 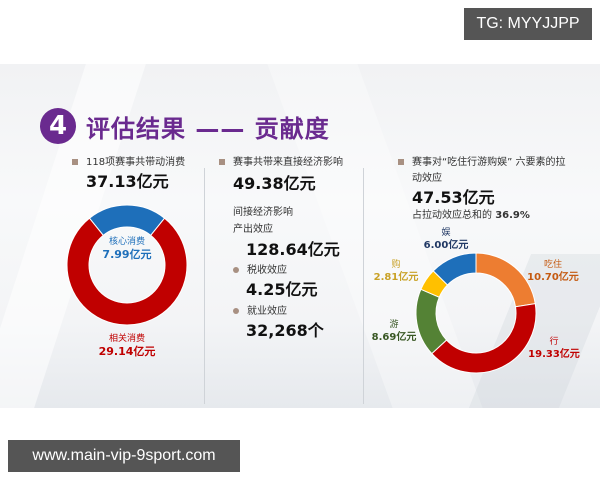 I want to click on donut1-related-value: 29.14亿元, so click(x=127, y=351).